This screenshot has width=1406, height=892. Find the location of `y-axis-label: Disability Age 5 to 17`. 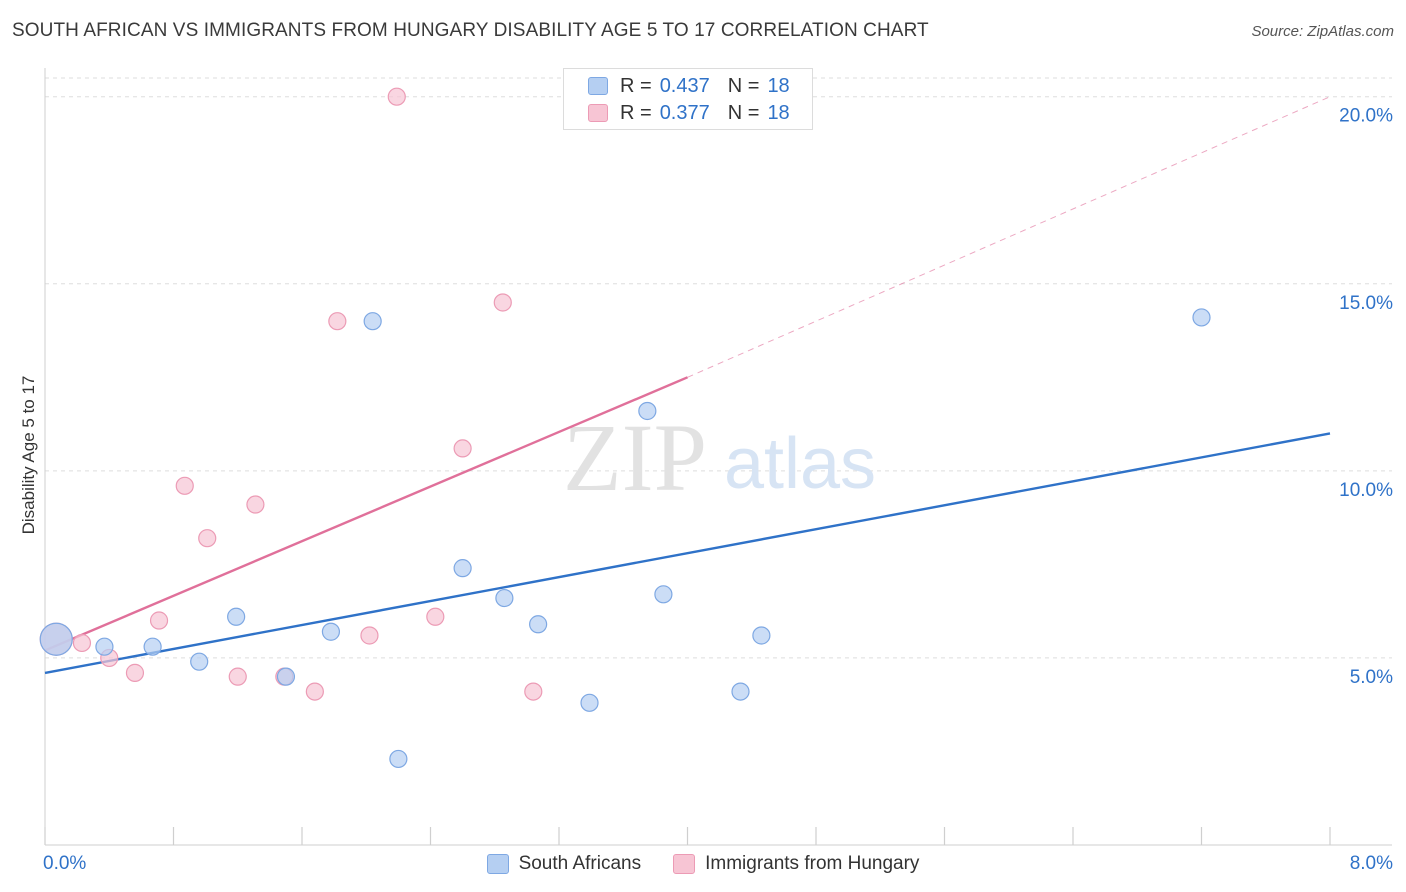

y-axis-label: Disability Age 5 to 17 is located at coordinates (28, 455).